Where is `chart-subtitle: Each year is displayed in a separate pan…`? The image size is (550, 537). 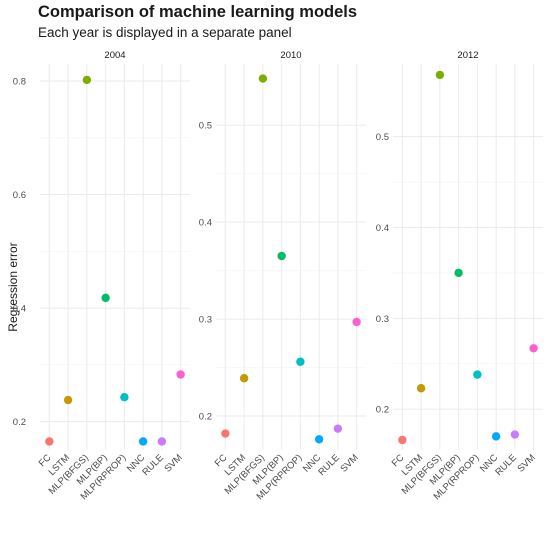 chart-subtitle: Each year is displayed in a separate pan… is located at coordinates (165, 32).